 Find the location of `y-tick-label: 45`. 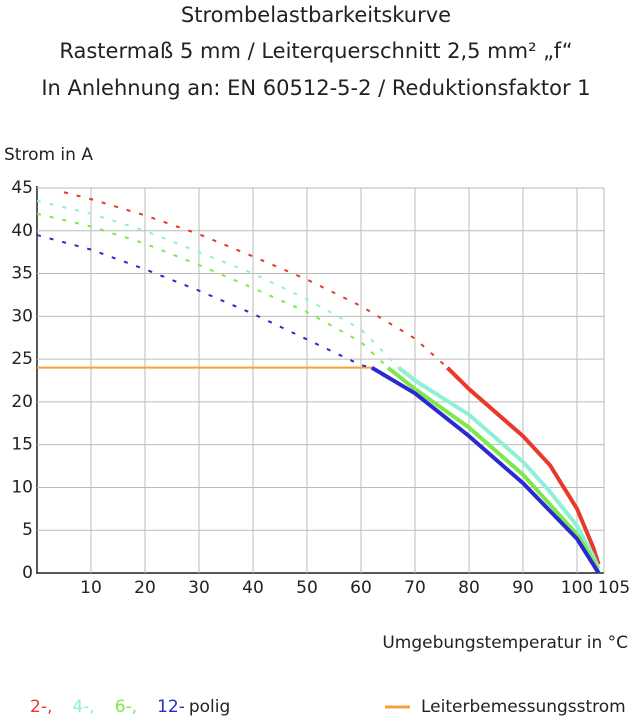

y-tick-label: 45 is located at coordinates (22, 188).